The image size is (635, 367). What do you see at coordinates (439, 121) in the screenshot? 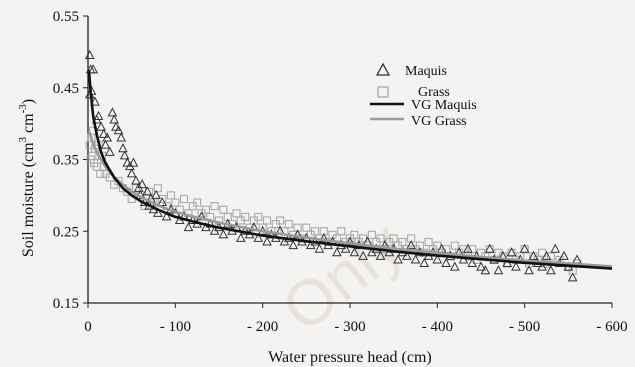
I see `legend-vg-grass-label: VG Grass` at bounding box center [439, 121].